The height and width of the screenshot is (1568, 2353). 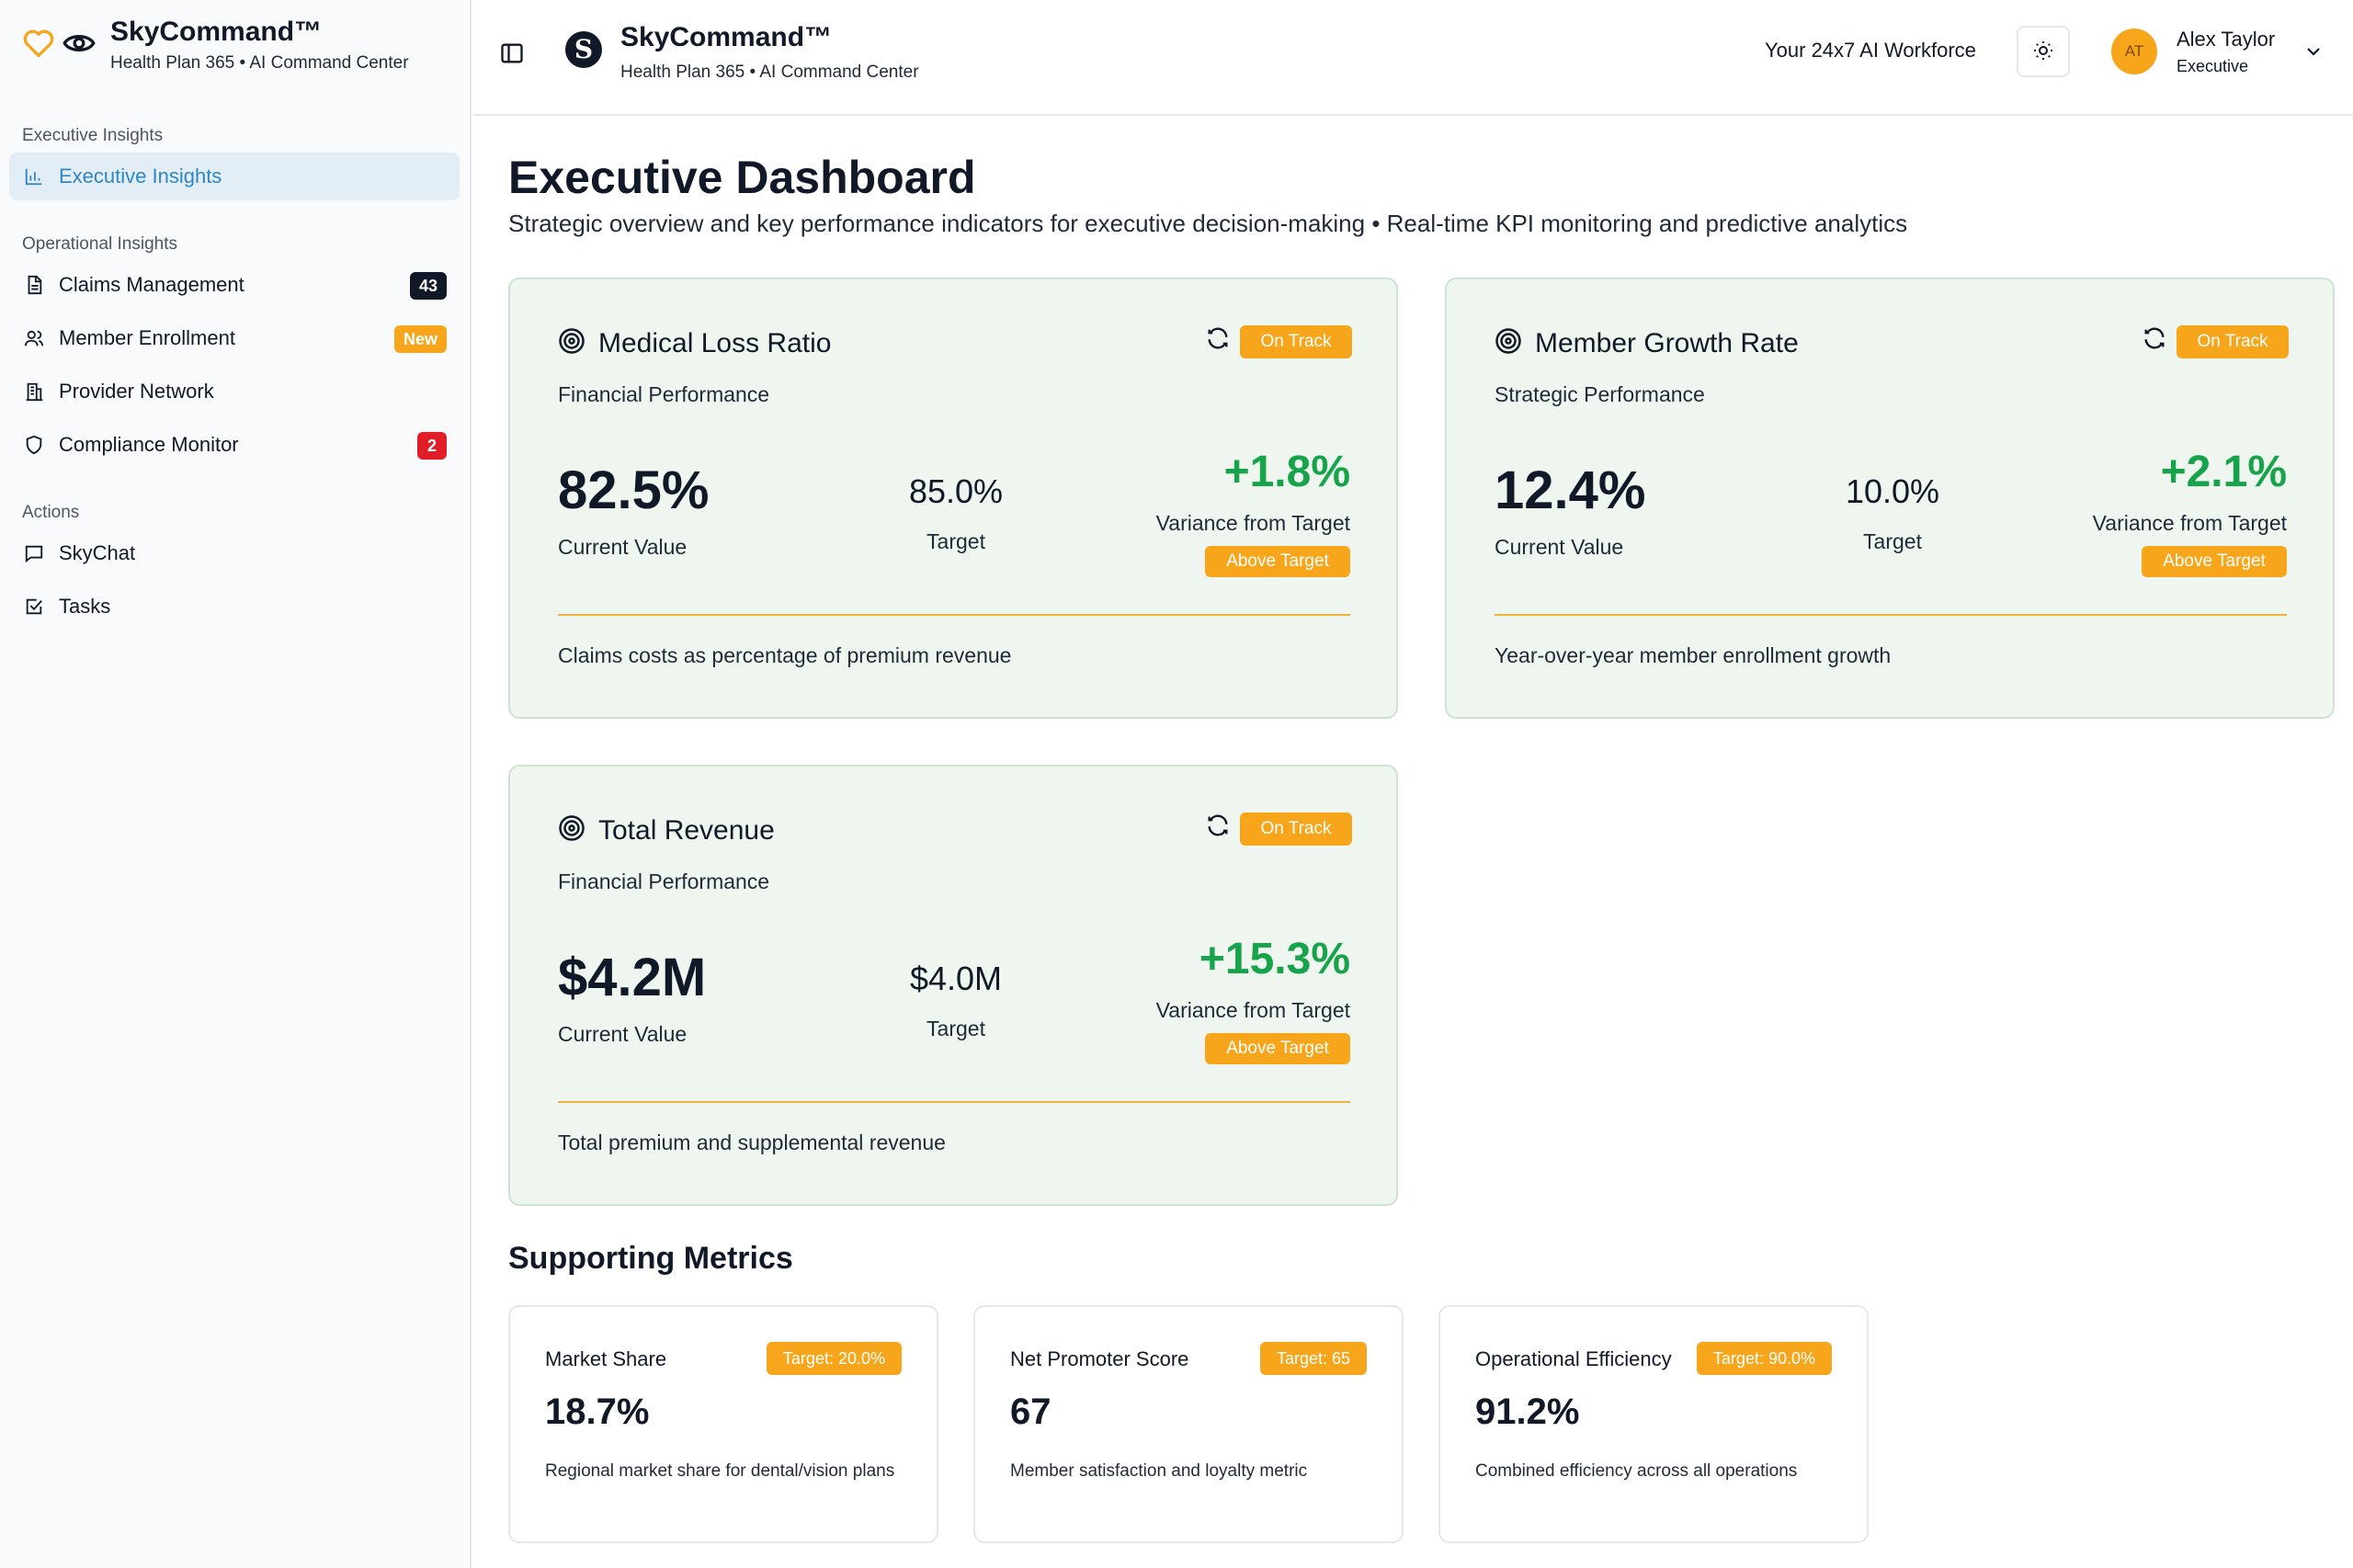 What do you see at coordinates (140, 176) in the screenshot?
I see `sidebar-item-label: Executive Insights` at bounding box center [140, 176].